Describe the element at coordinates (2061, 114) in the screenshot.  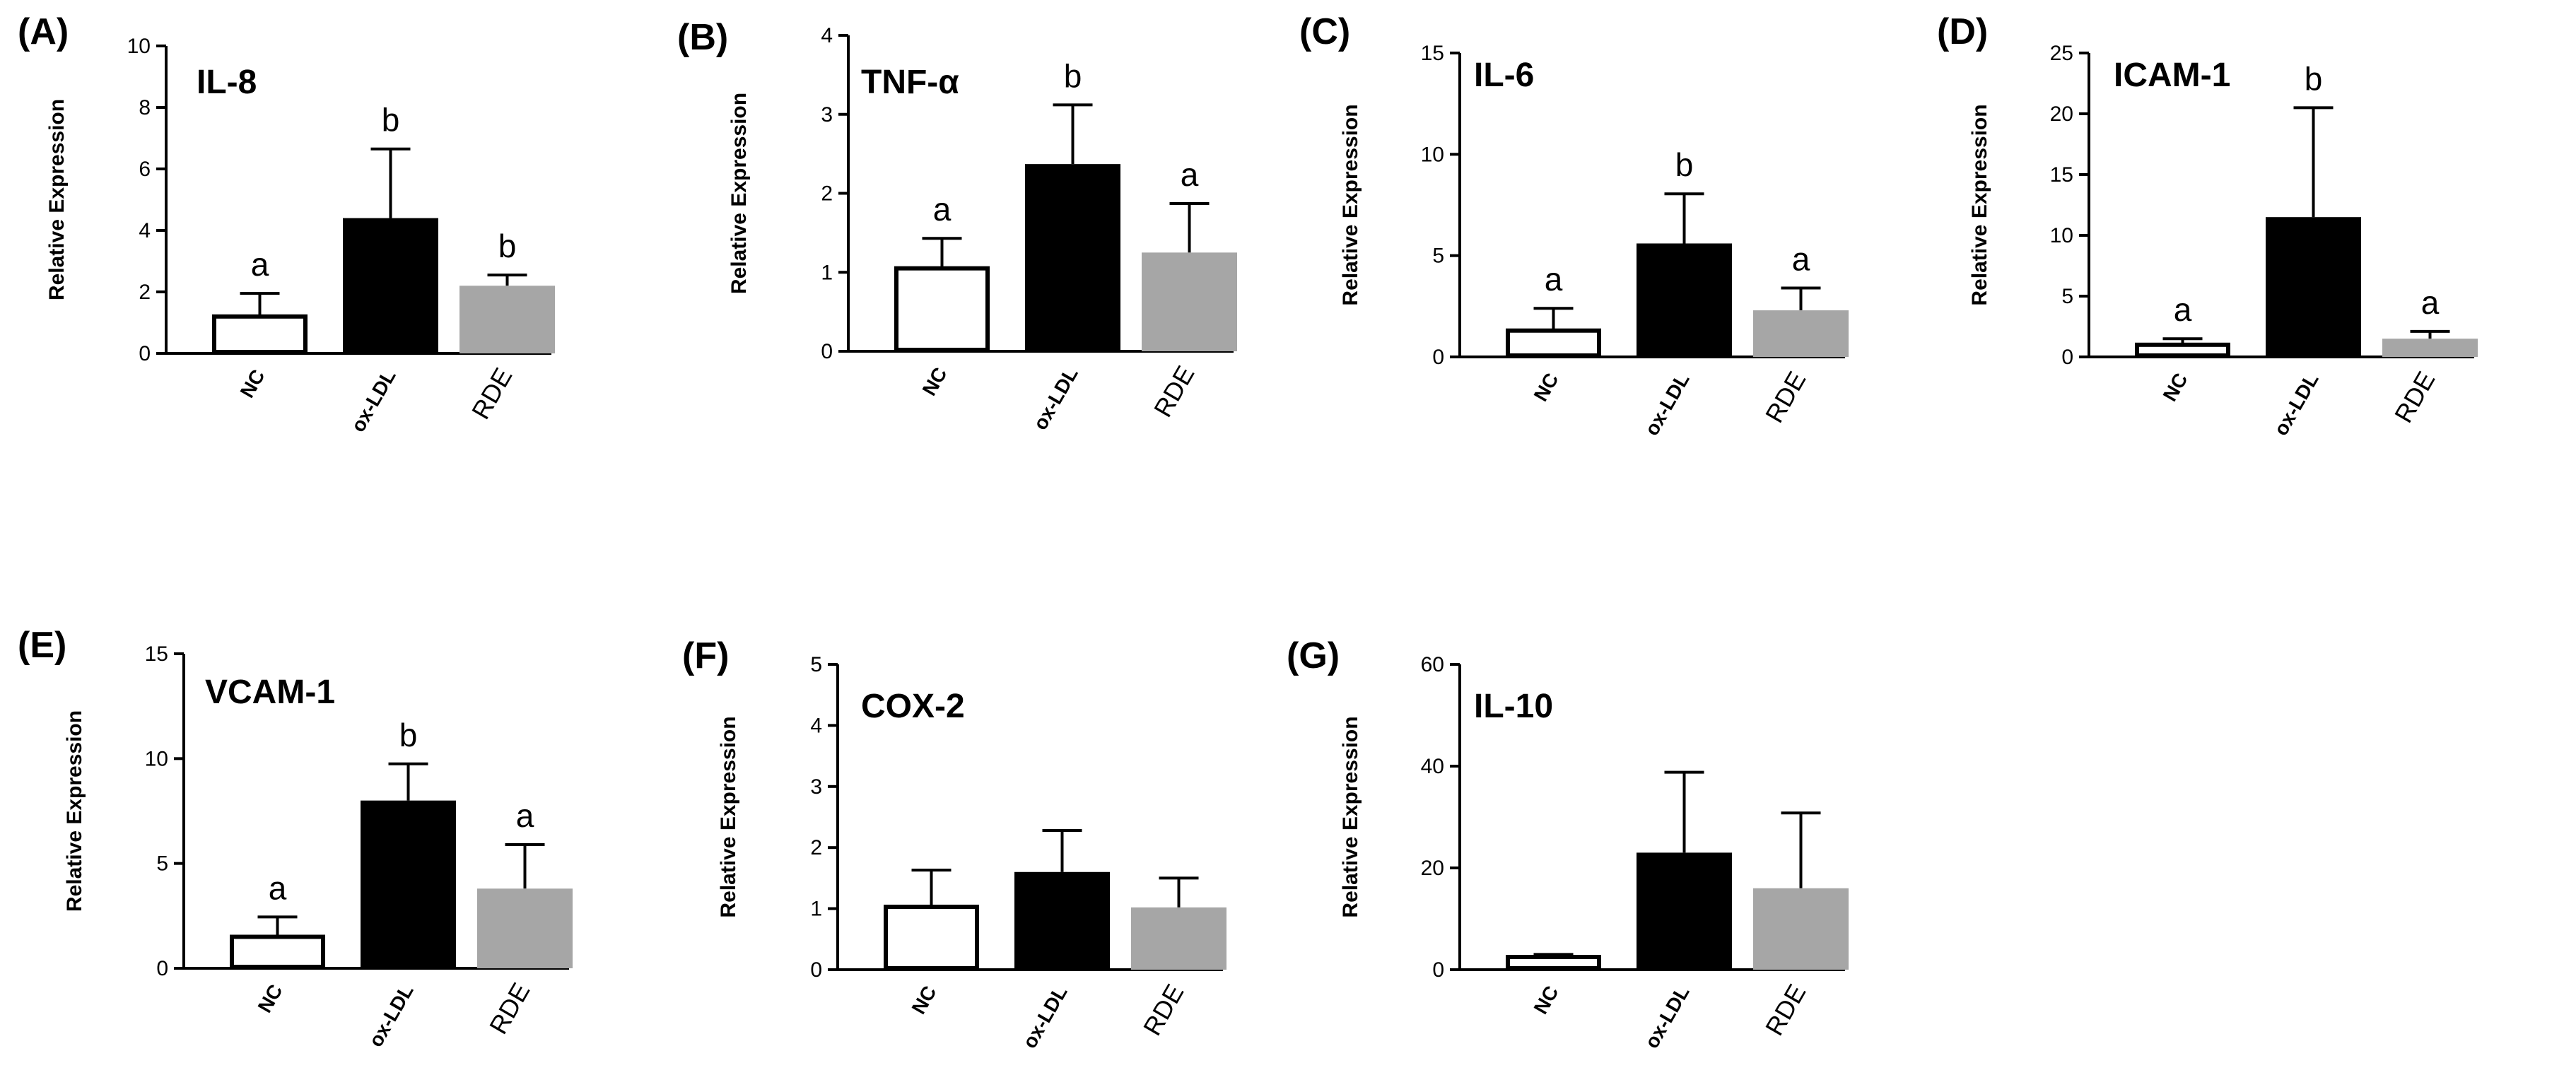
I see `y-tick-label: 20` at that location.